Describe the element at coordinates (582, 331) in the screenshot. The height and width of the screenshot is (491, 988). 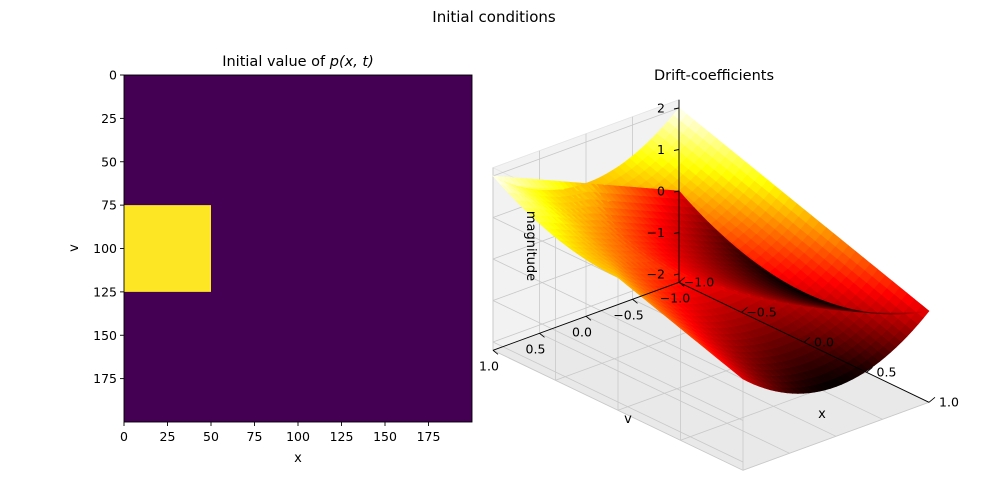
I see `v-tick-label: 0.0` at that location.